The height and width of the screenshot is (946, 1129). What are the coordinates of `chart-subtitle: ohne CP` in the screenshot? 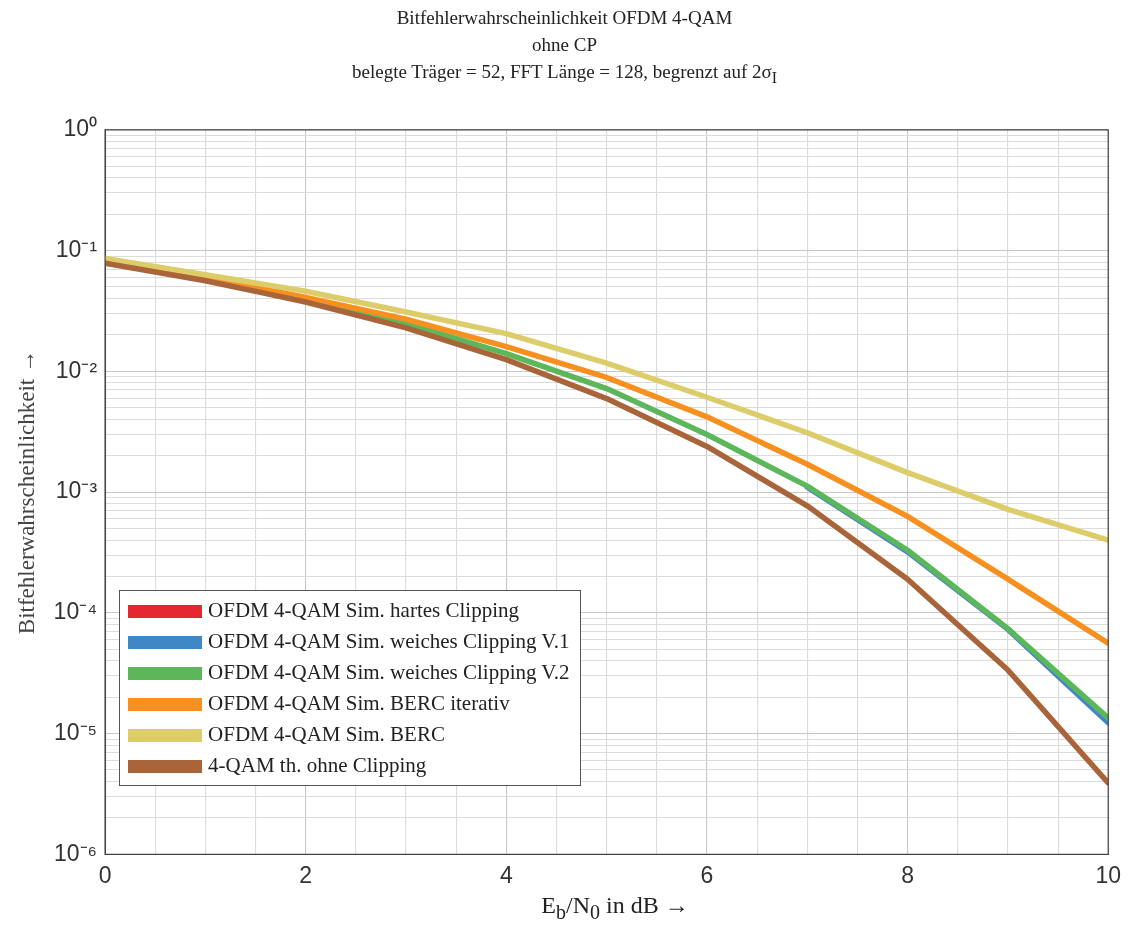 It's located at (564, 45).